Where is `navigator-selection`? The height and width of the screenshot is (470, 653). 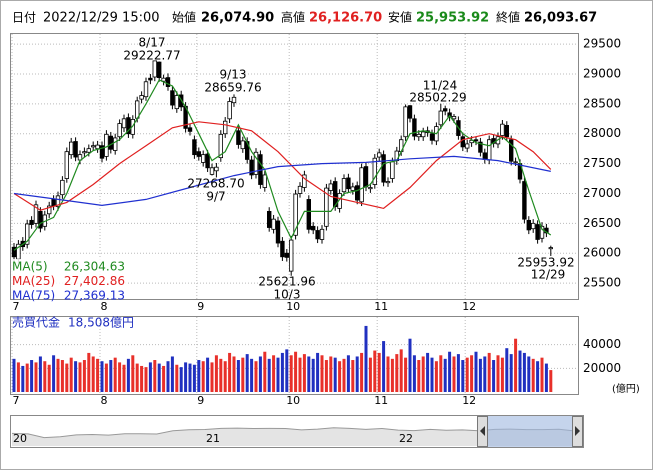 navigator-selection is located at coordinates (530, 431).